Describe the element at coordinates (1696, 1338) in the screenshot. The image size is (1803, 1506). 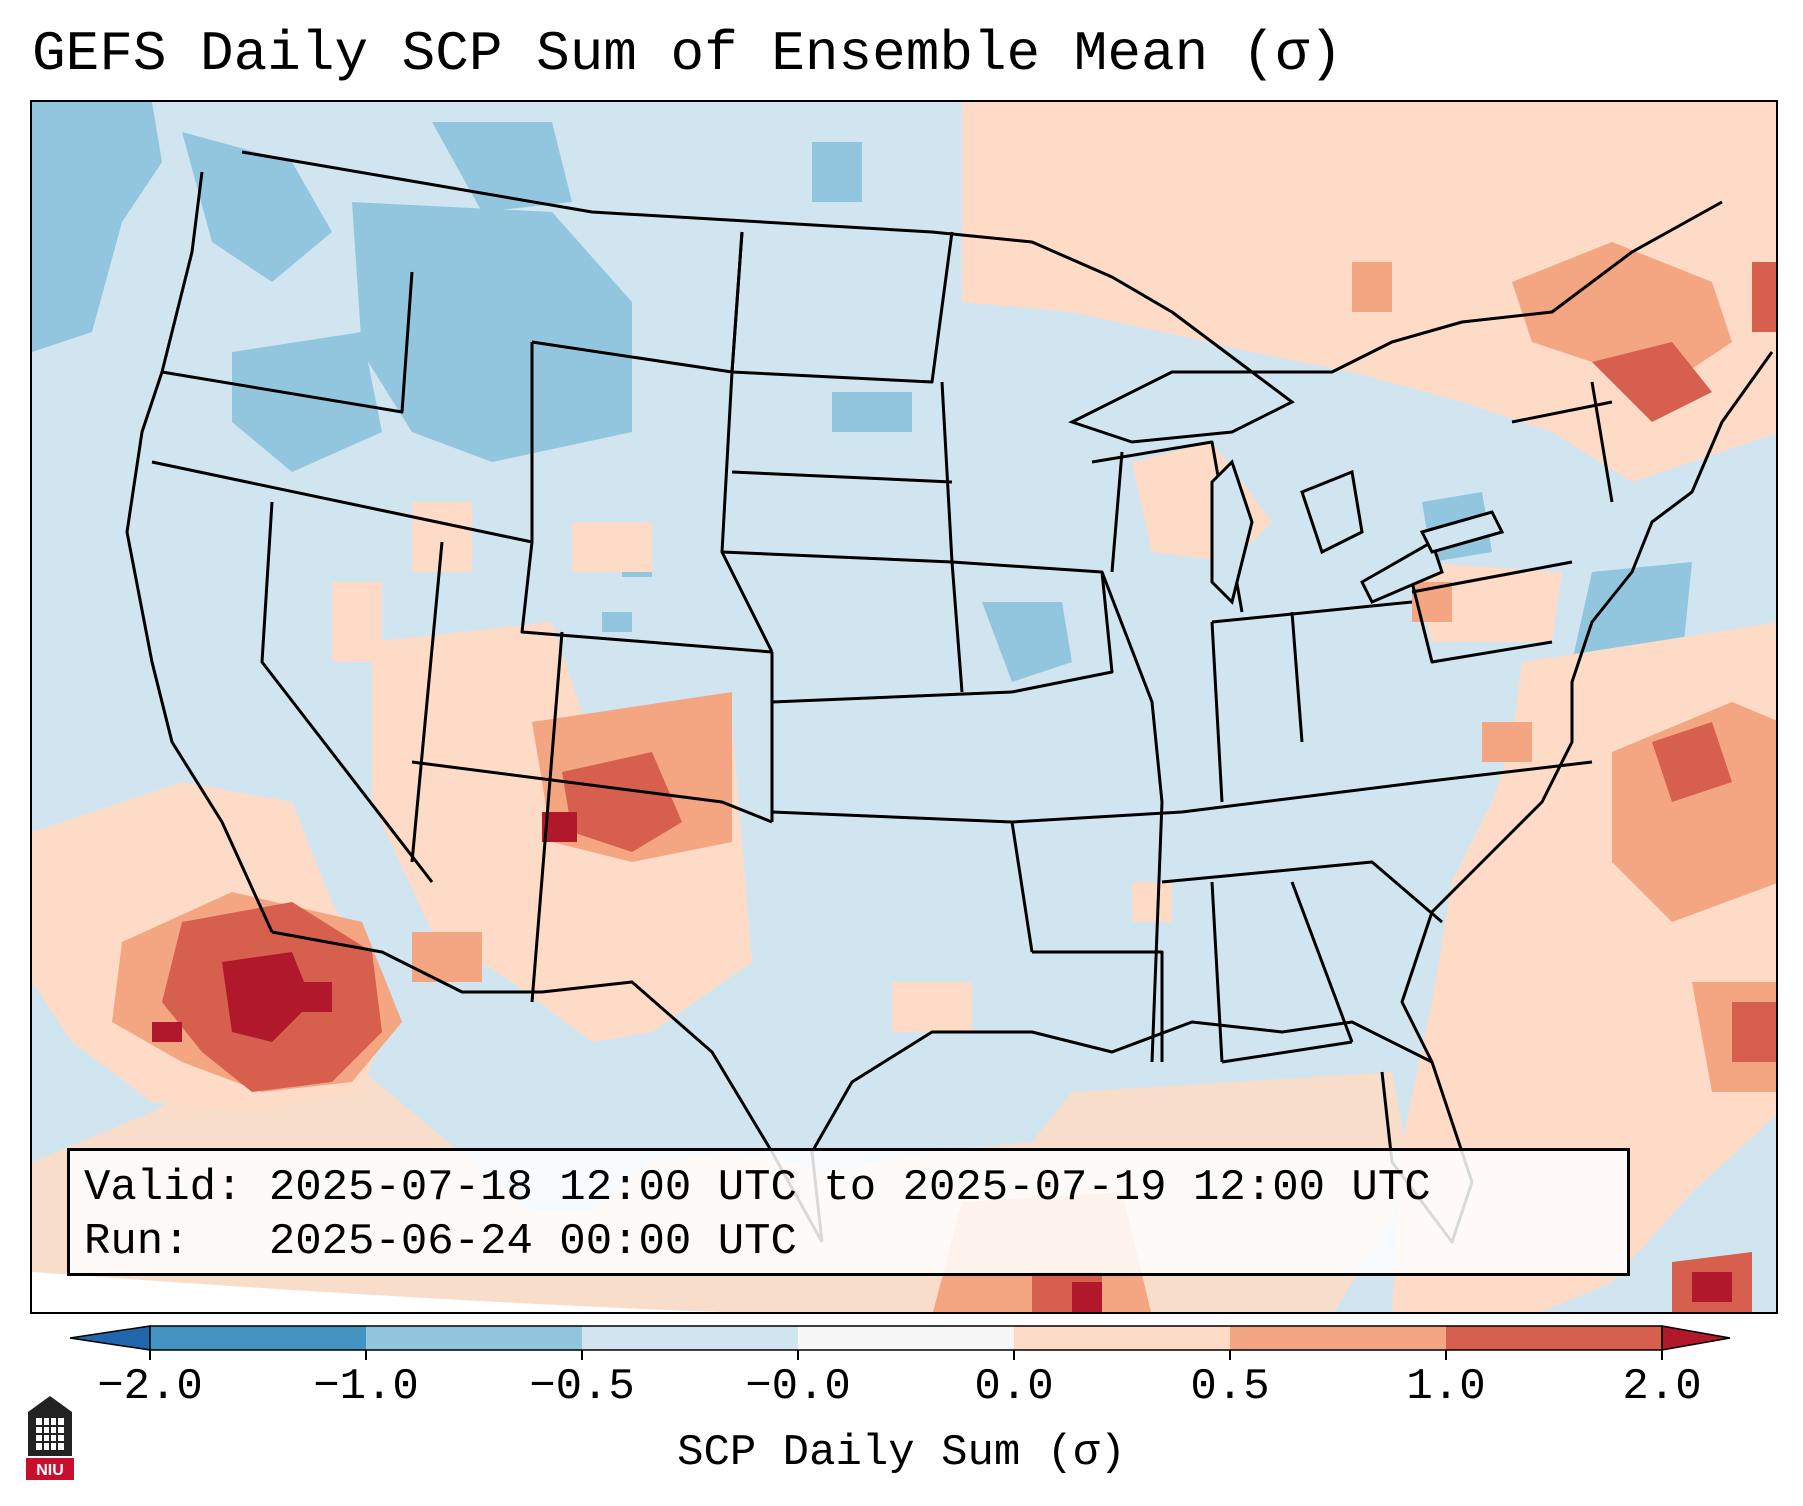
I see `colorbar-extend-high` at that location.